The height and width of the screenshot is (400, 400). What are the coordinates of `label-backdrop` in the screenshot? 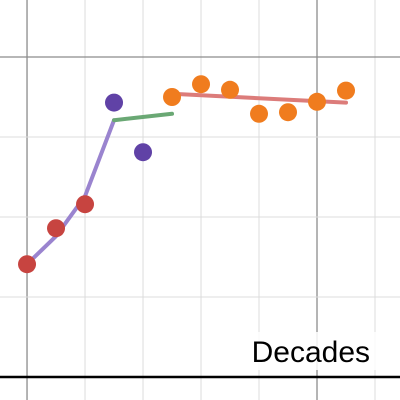 It's located at (306, 351).